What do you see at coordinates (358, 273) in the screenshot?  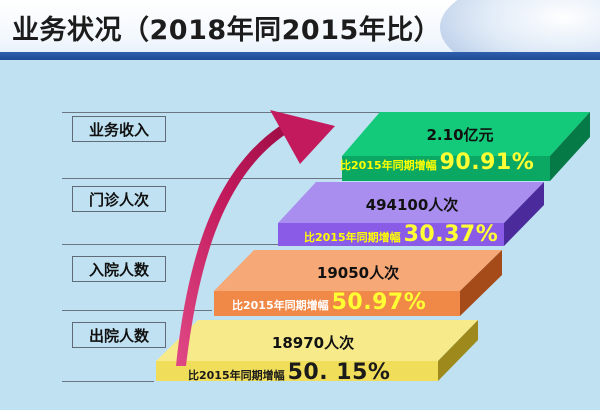 I see `step-admission-value: 19050人次` at bounding box center [358, 273].